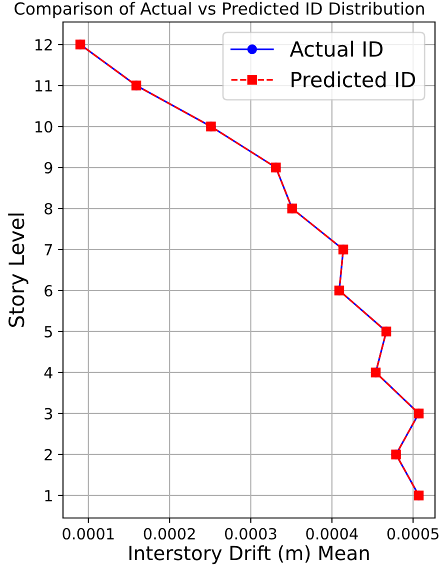 The image size is (439, 572). What do you see at coordinates (219, 10) in the screenshot?
I see `chart-title: Comparison of Actual vs Predicted ID Distribution` at bounding box center [219, 10].